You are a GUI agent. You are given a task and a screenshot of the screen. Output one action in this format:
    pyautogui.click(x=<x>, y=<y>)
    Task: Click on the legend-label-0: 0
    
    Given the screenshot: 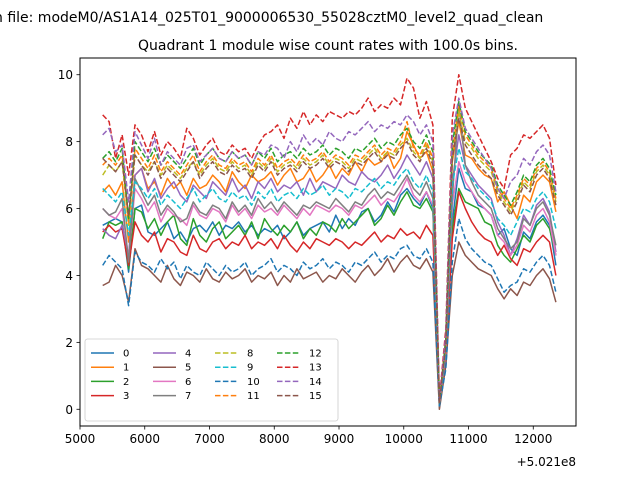 What is the action you would take?
    pyautogui.click(x=126, y=354)
    